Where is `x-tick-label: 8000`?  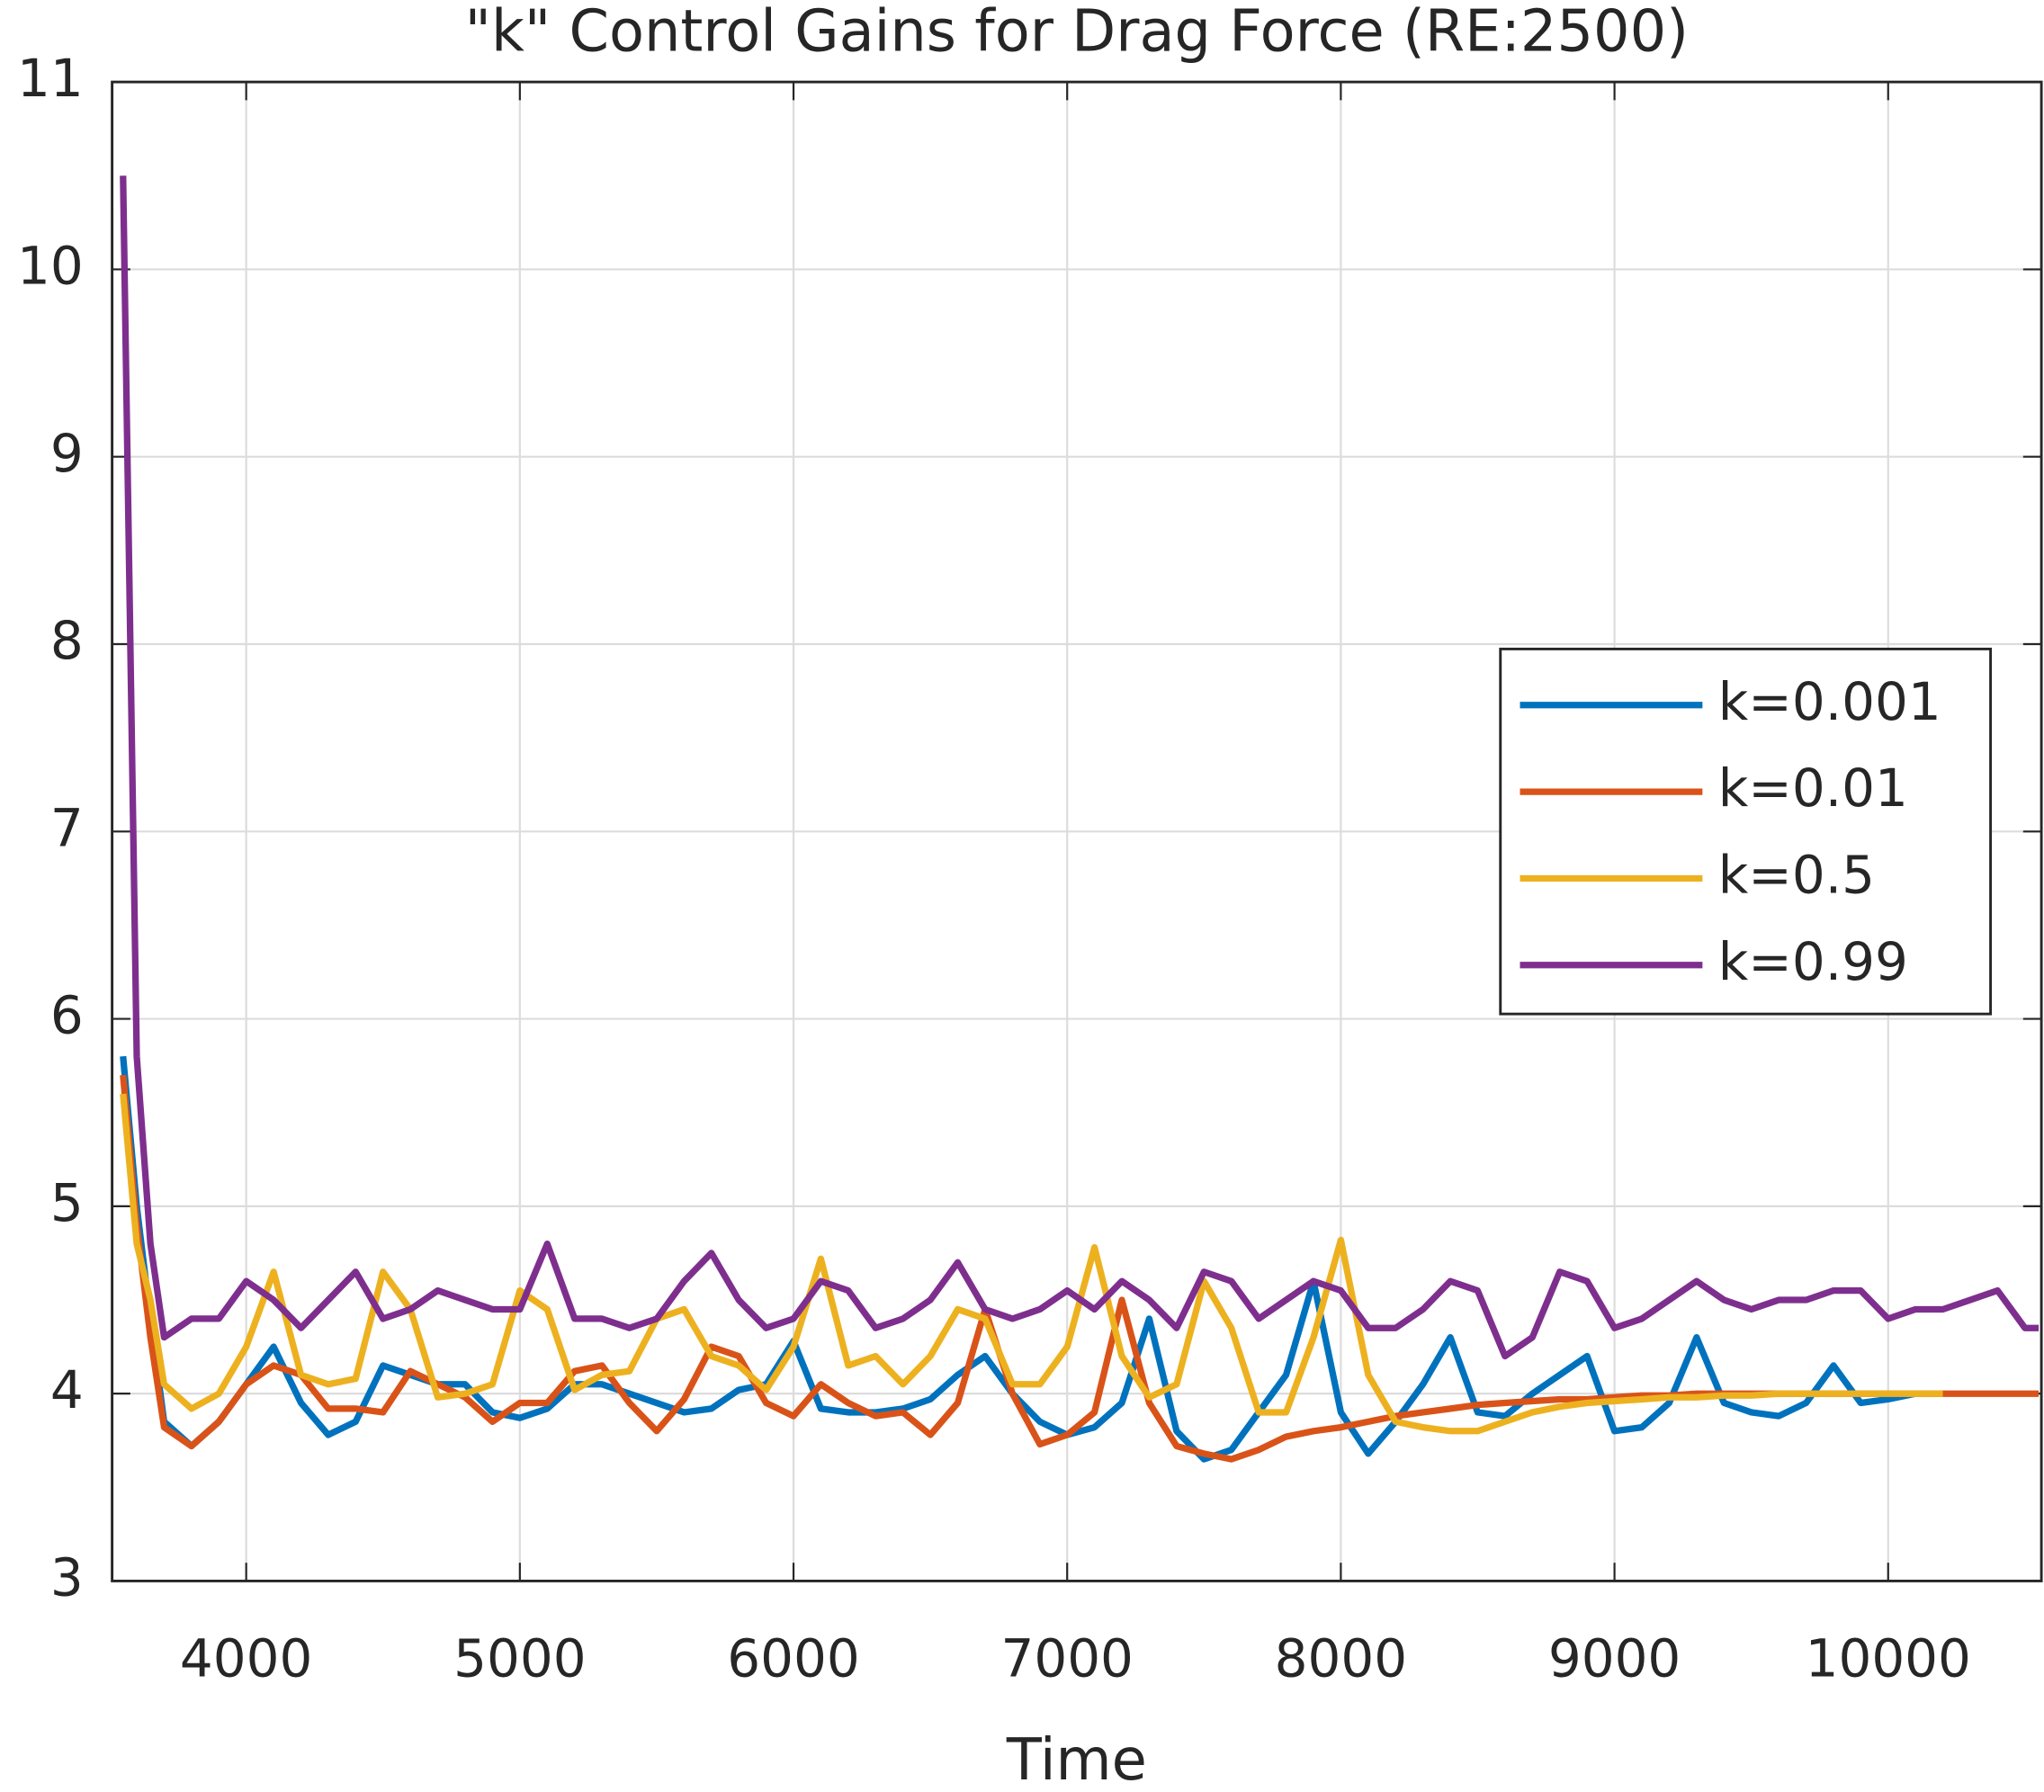
x-tick-label: 8000 is located at coordinates (1341, 1658).